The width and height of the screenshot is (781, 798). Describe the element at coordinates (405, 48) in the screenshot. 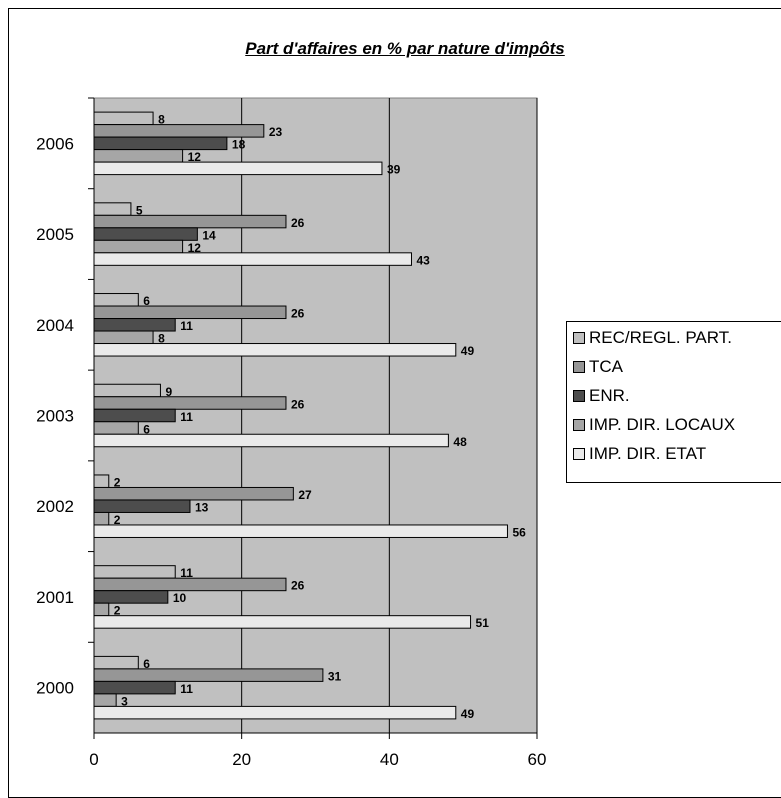

I see `chart-title: Part d'affaires en % par nature d'impôts` at that location.